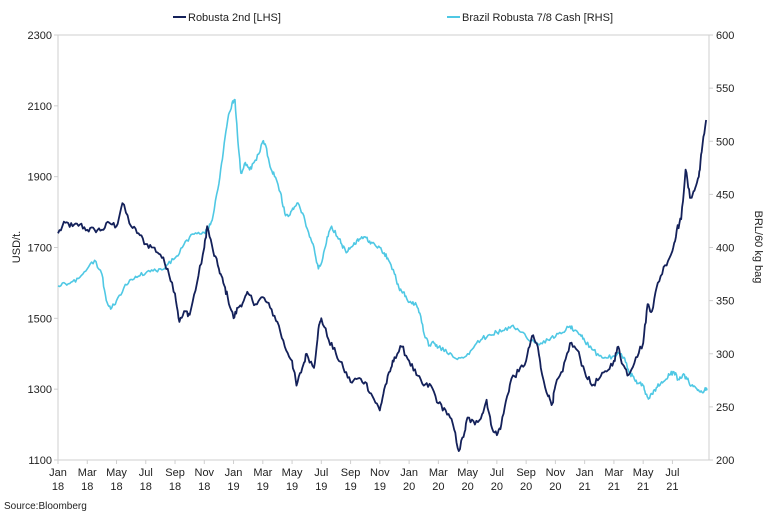  I want to click on y-tick-right-label: 200, so click(725, 461).